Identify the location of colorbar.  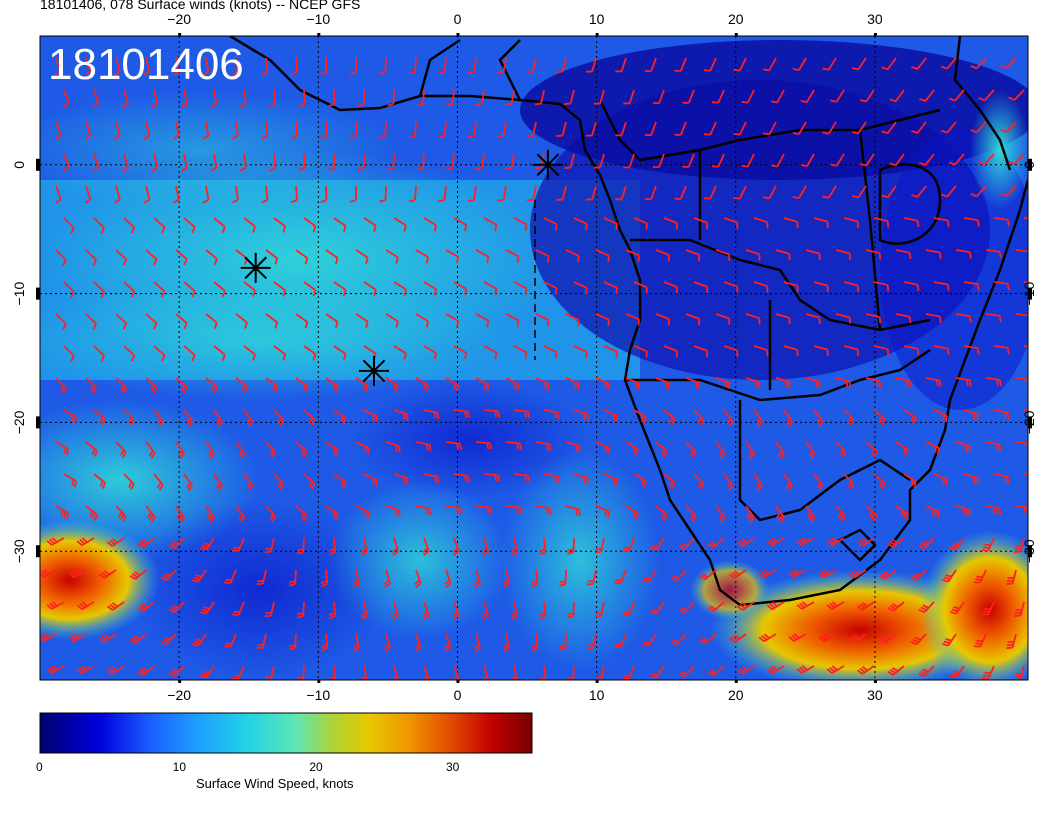
(286, 733).